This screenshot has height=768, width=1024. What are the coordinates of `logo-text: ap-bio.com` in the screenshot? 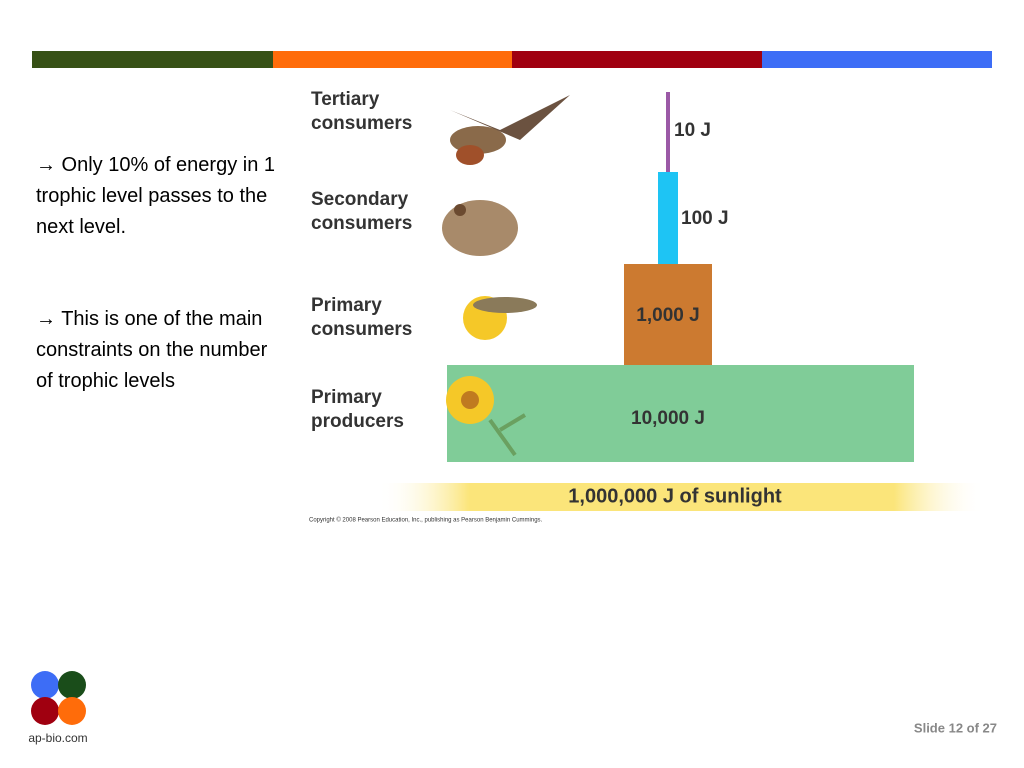 It's located at (57, 738).